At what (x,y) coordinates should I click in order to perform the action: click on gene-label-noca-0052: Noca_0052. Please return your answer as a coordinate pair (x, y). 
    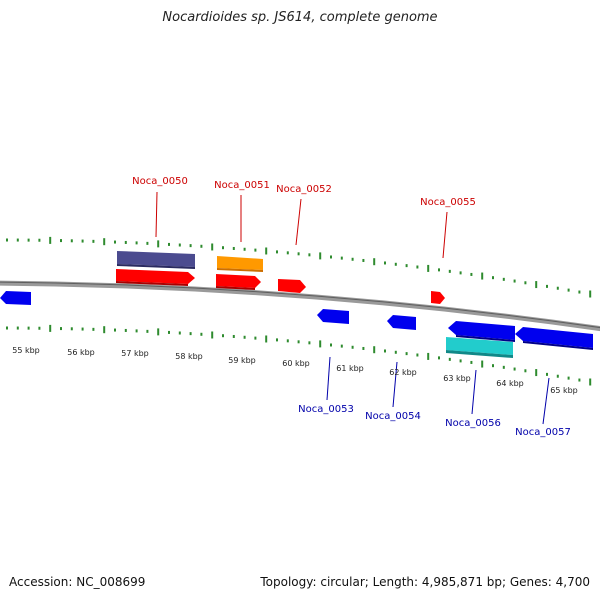
    Looking at the image, I should click on (304, 189).